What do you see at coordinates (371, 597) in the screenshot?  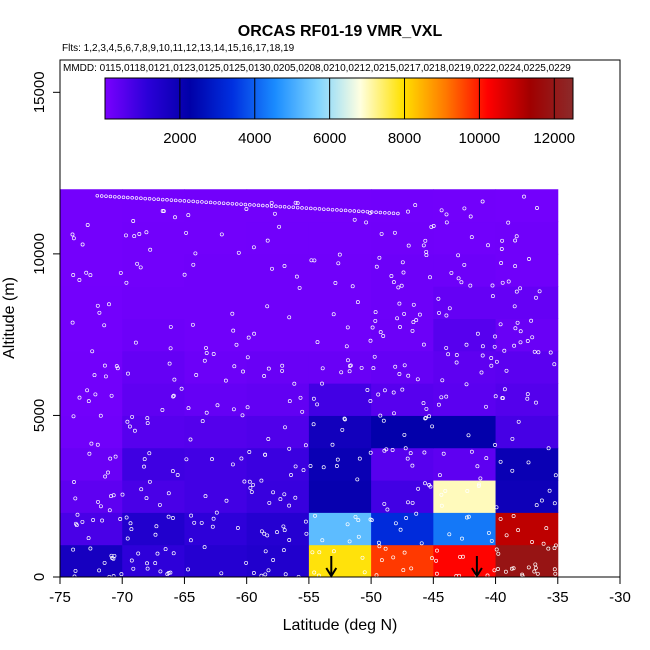 I see `x-tick-label: -50` at bounding box center [371, 597].